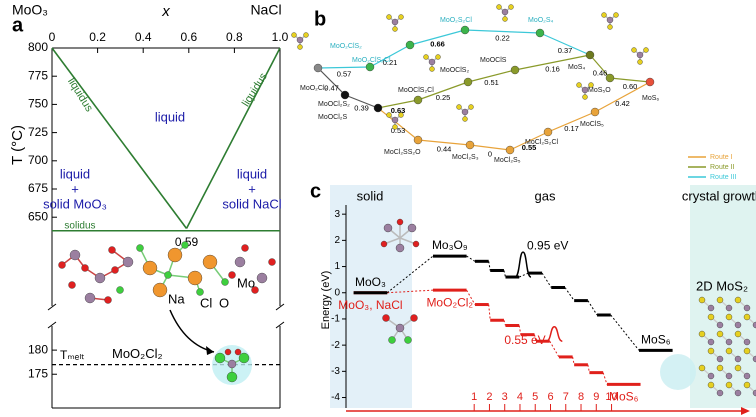 Image resolution: width=756 pixels, height=417 pixels. I want to click on y-tick-label: -2, so click(335, 345).